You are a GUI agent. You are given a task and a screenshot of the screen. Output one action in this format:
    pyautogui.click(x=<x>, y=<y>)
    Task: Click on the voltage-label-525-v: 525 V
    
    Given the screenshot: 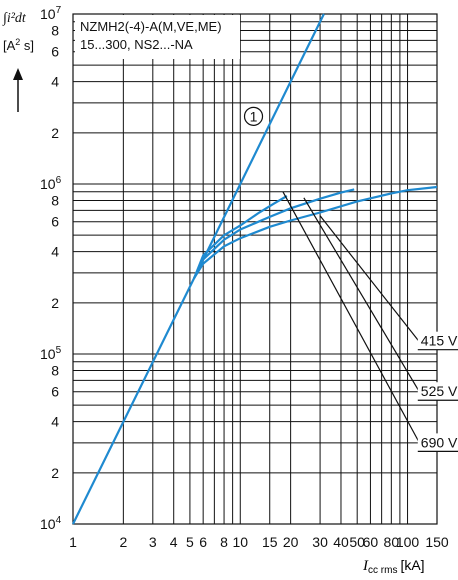 What is the action you would take?
    pyautogui.click(x=439, y=391)
    